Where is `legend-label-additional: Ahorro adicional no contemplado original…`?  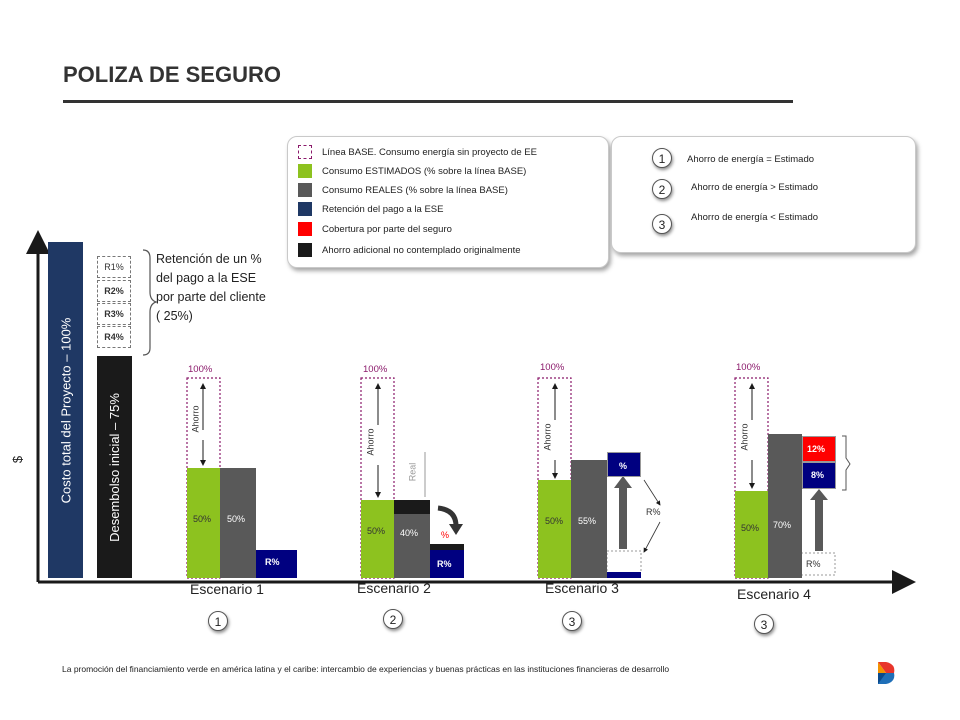 legend-label-additional: Ahorro adicional no contemplado original… is located at coordinates (421, 250).